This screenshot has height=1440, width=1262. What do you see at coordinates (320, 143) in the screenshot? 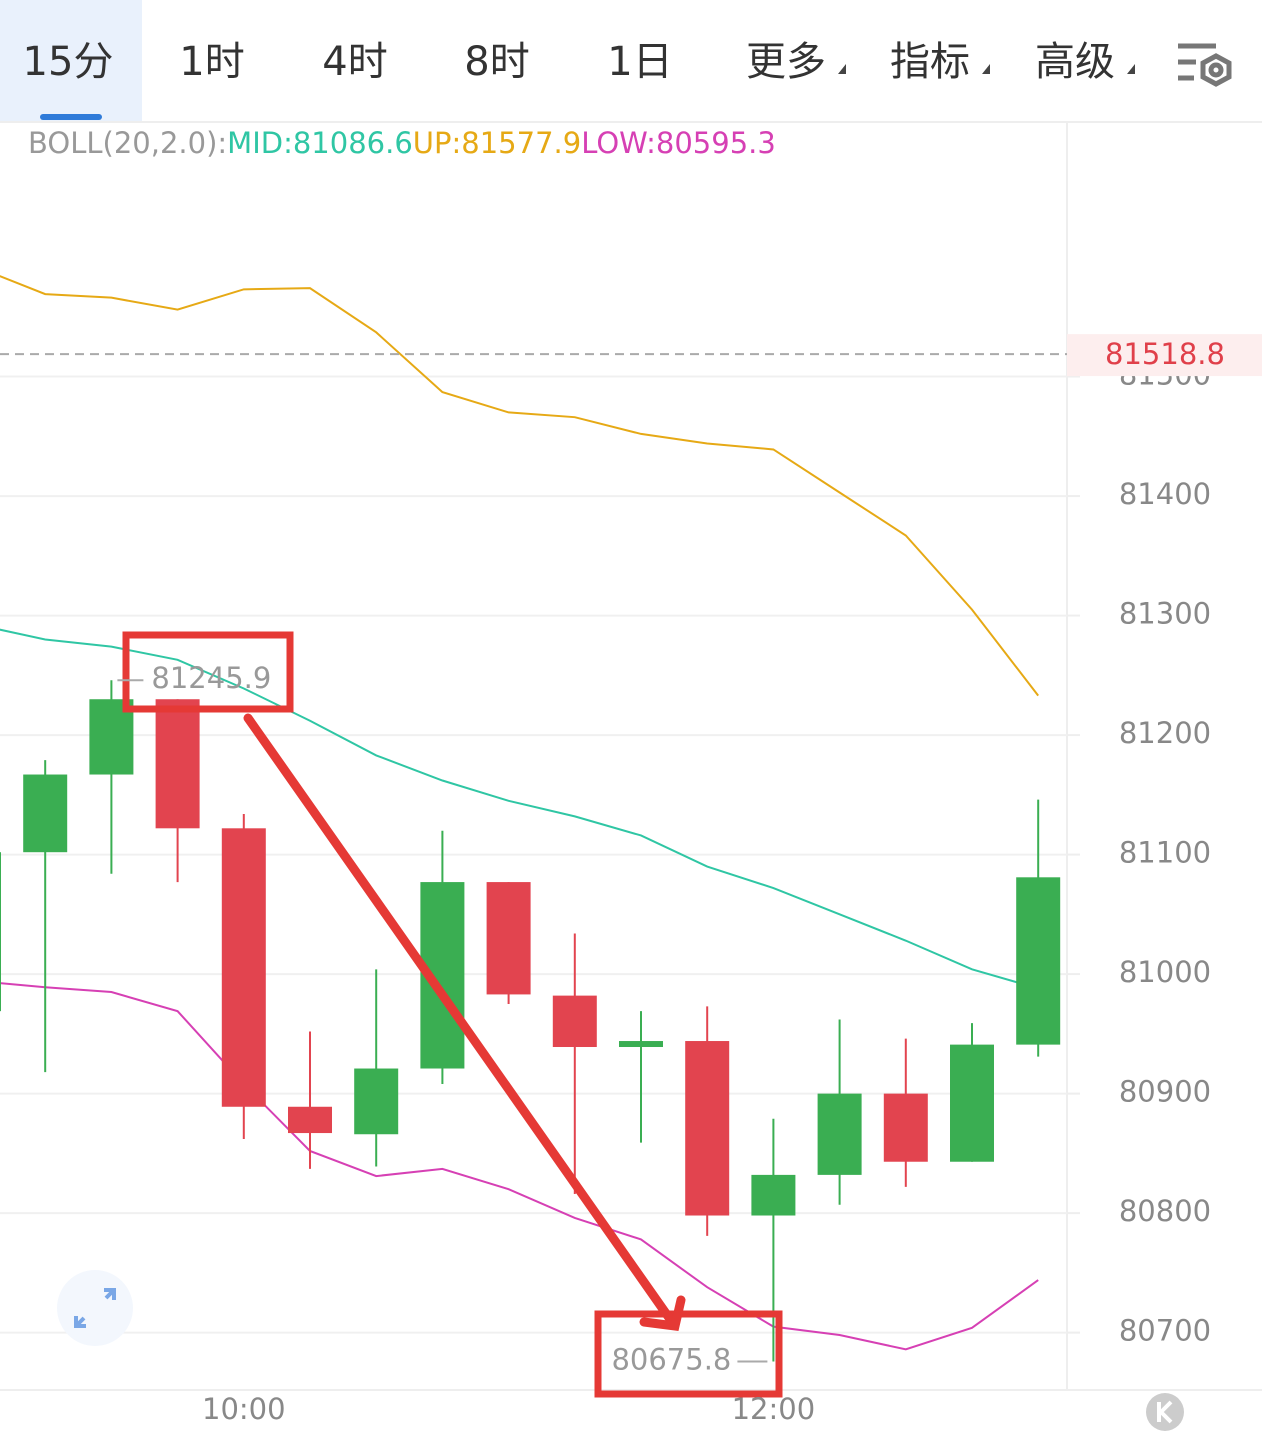
I see `legend-entry: MID:81086.6` at bounding box center [320, 143].